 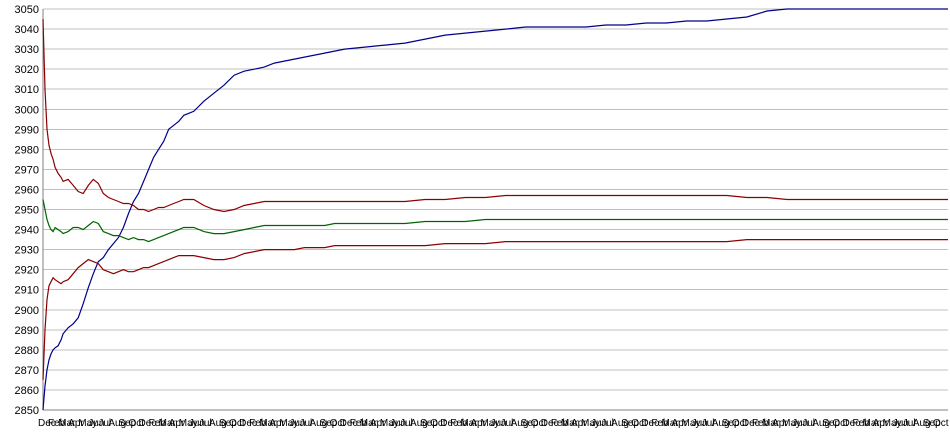 What do you see at coordinates (27, 150) in the screenshot?
I see `y-tick-label: 2980` at bounding box center [27, 150].